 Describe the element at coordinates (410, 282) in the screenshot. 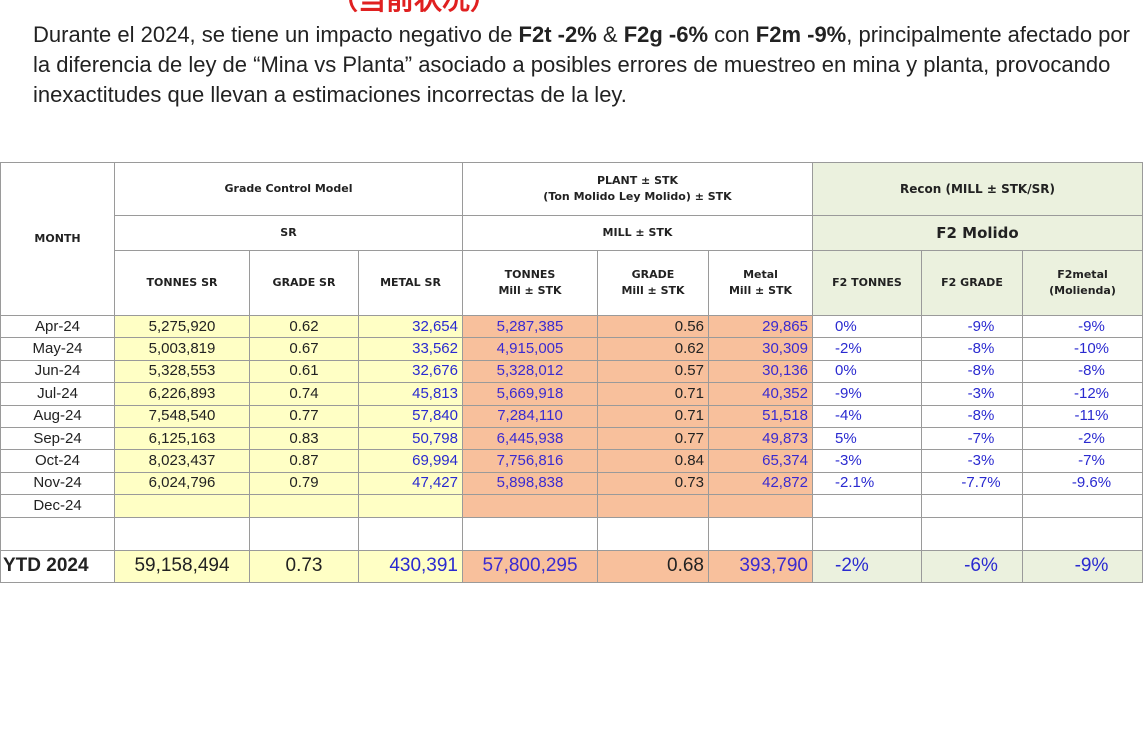

I see `header-line: METAL SR` at that location.